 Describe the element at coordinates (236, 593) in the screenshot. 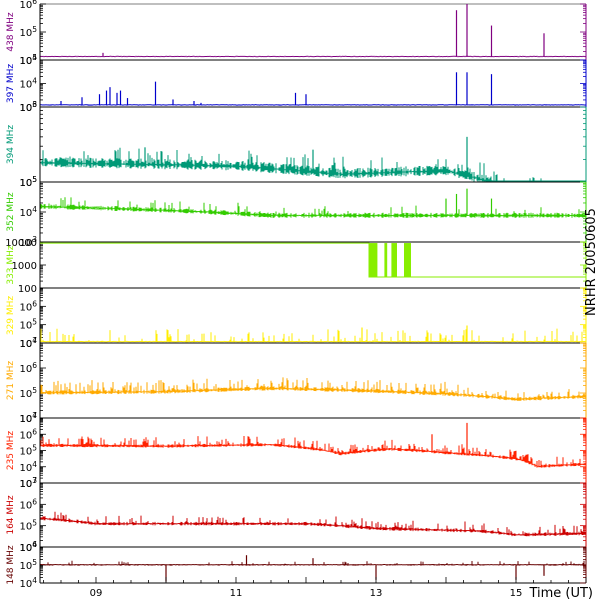

I see `x-tick-label: 11` at that location.